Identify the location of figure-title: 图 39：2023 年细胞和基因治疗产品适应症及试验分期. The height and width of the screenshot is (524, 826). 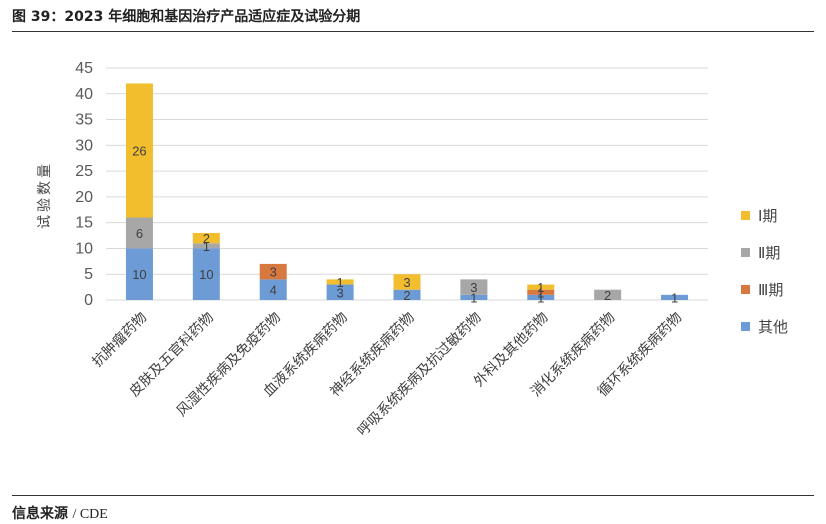
(186, 17).